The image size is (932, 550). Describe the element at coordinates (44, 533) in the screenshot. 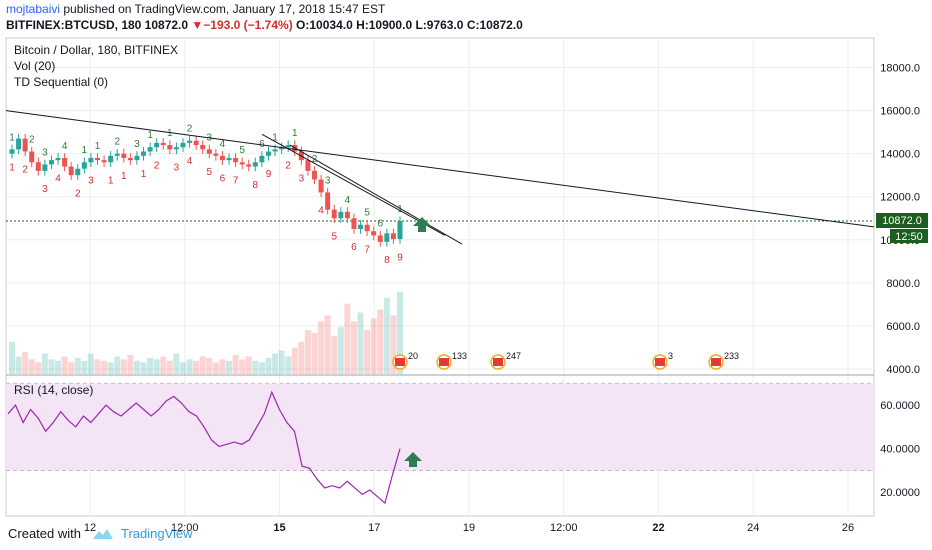

I see `created-with-text: Created with` at that location.